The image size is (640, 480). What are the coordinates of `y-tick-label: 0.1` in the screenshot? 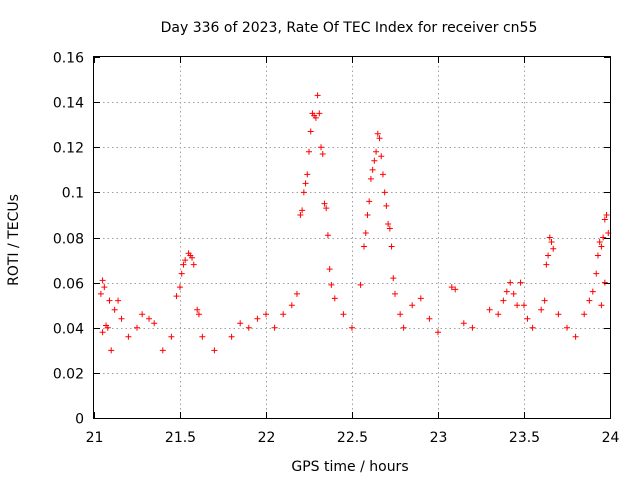 It's located at (73, 194).